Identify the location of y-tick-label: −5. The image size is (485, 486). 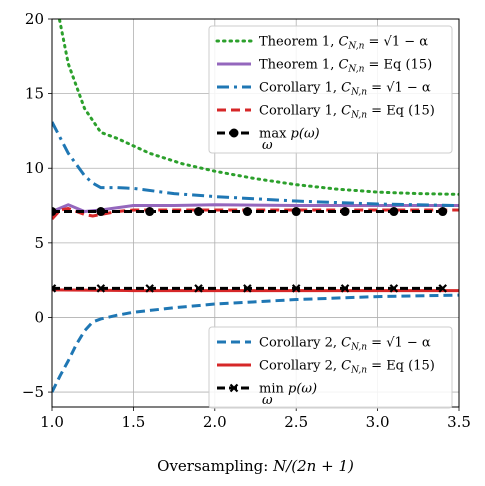
(33, 392).